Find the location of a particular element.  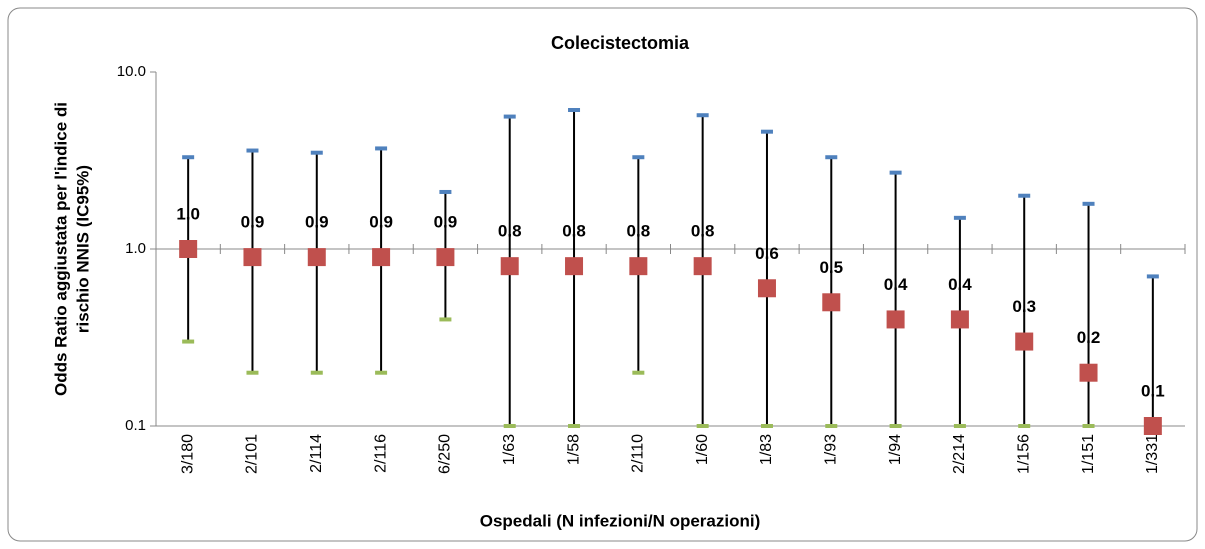

x-tick-label: 1/63 is located at coordinates (509, 449).